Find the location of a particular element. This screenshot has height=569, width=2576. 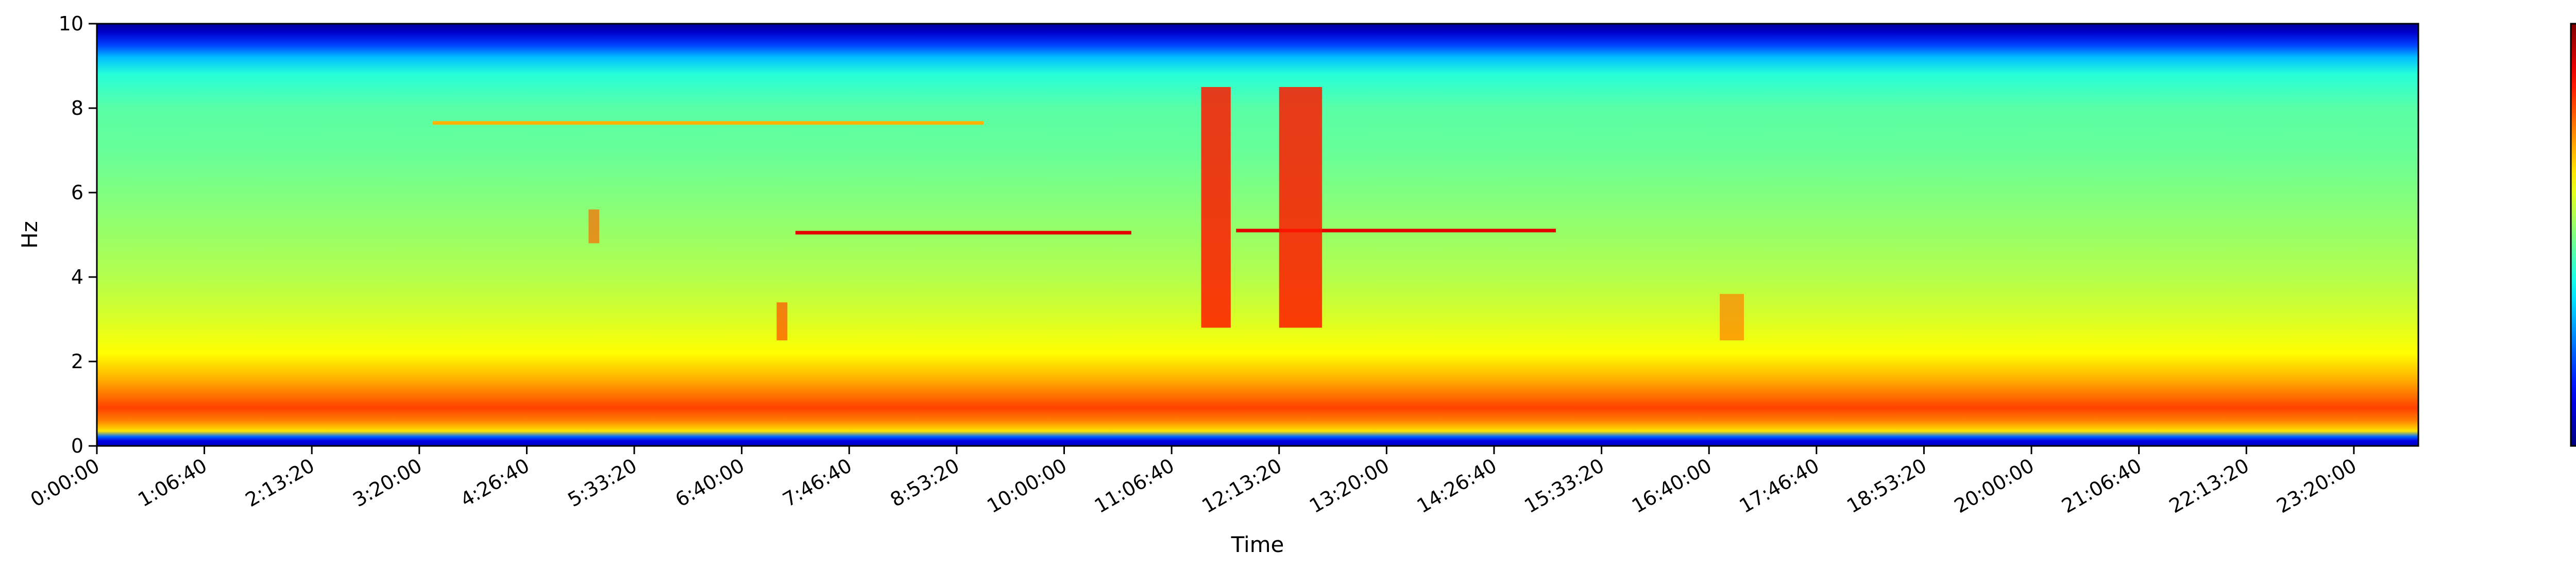

x-tick-label: 7:46:40 is located at coordinates (818, 482).